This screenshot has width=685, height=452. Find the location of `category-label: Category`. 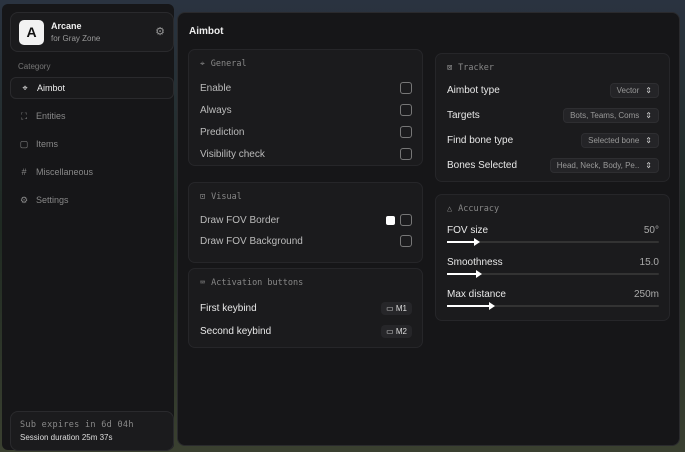

category-label: Category is located at coordinates (34, 66).